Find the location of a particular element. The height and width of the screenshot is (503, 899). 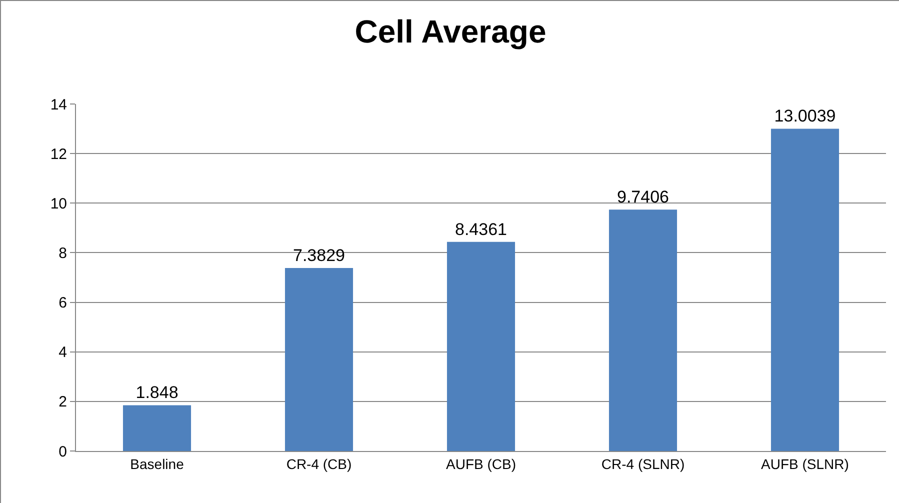

y-tick-label: 6 is located at coordinates (62, 303).